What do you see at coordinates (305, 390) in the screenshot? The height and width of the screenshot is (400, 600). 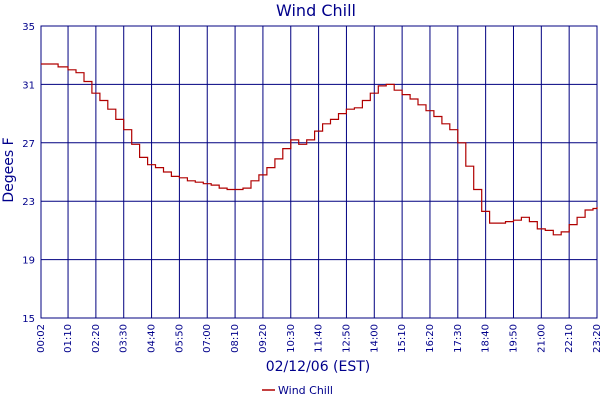 I see `legend-label-wind-chill: Wind Chill` at bounding box center [305, 390].